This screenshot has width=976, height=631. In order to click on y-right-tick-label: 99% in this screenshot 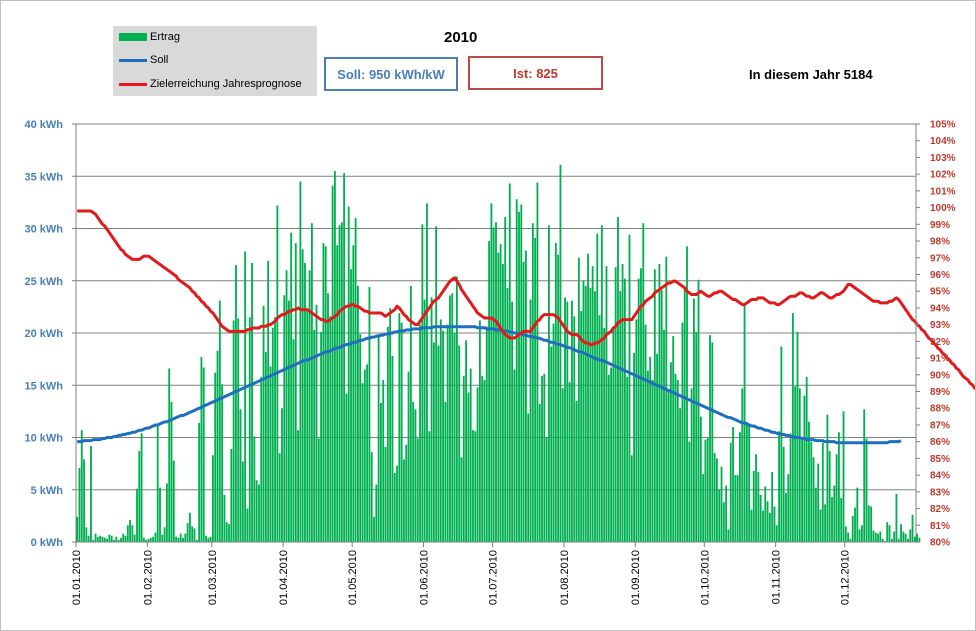, I will do `click(940, 225)`.